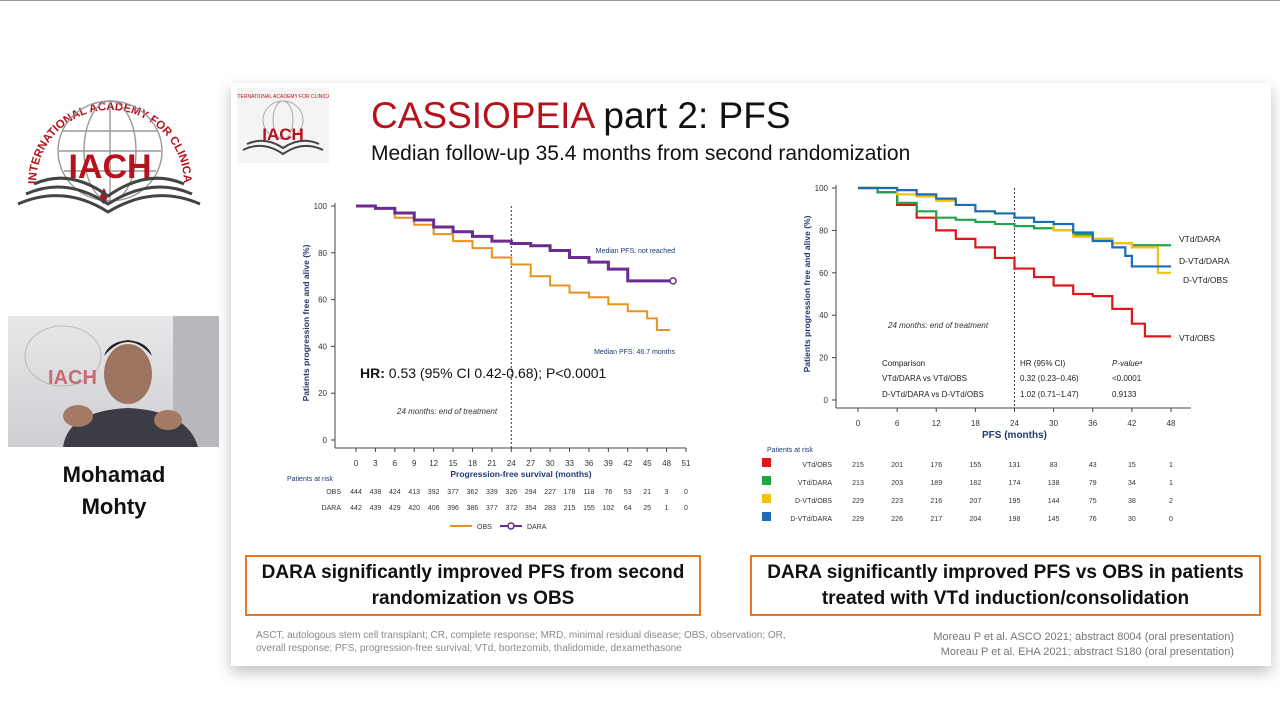  What do you see at coordinates (1049, 378) in the screenshot?
I see `comparison-cell: 0.32 (0.23–0.46)` at bounding box center [1049, 378].